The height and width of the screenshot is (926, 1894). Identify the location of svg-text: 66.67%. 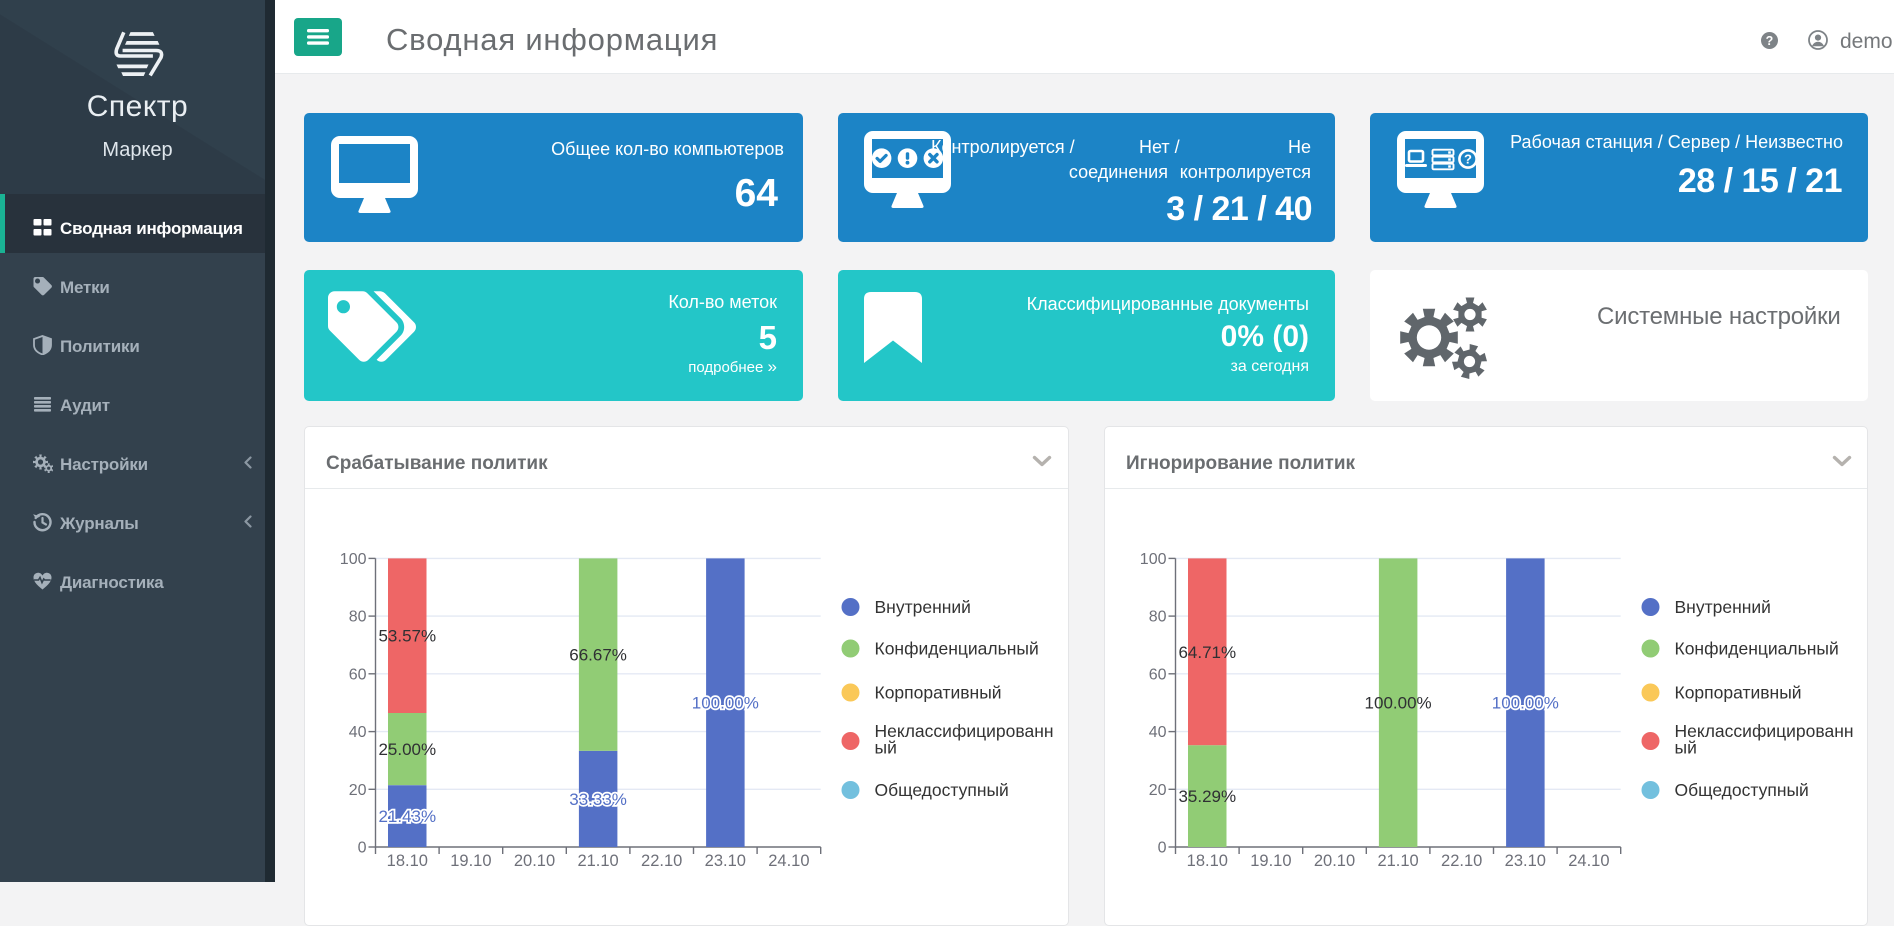
(598, 655).